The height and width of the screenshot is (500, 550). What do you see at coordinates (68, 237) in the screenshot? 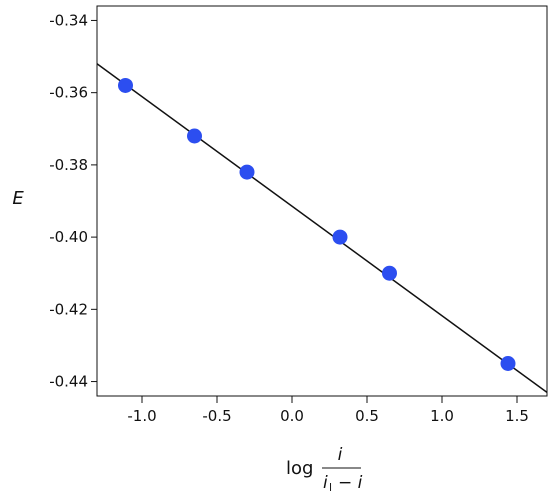
I see `y-tick-label: -0.40` at bounding box center [68, 237].